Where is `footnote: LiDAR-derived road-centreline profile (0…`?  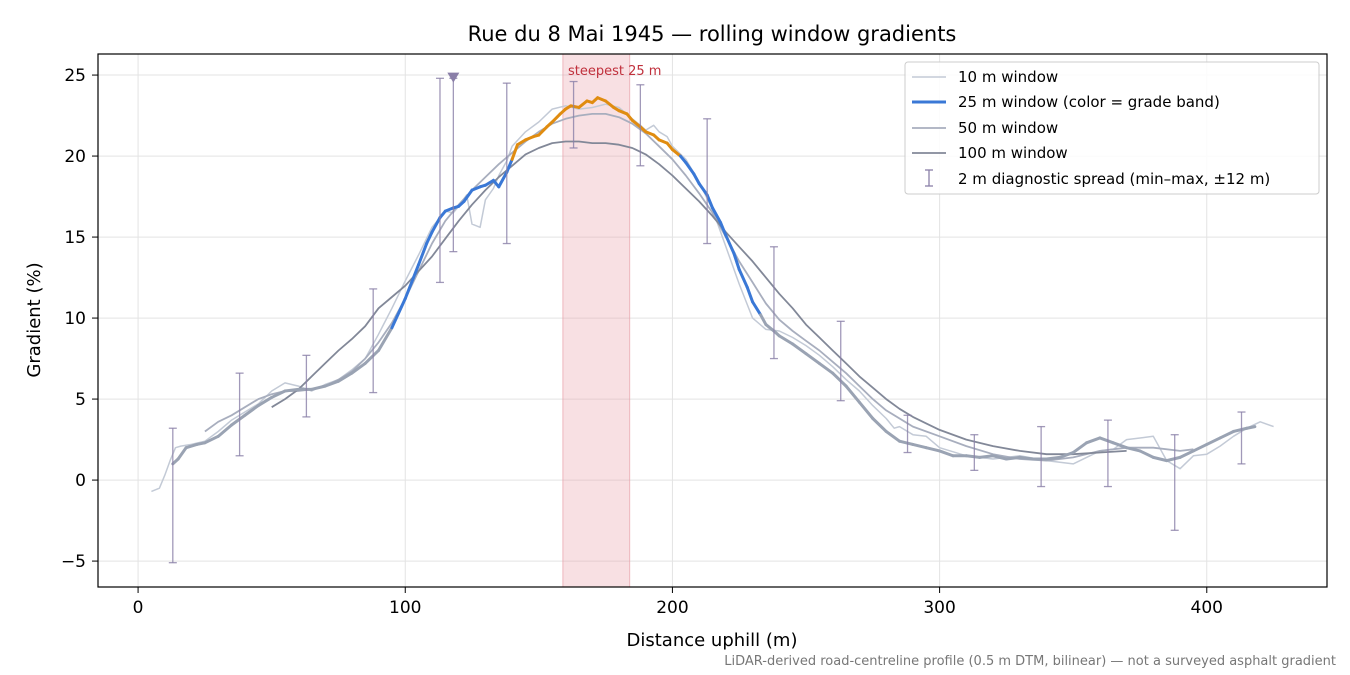
footnote: LiDAR-derived road-centreline profile (0… is located at coordinates (1030, 661).